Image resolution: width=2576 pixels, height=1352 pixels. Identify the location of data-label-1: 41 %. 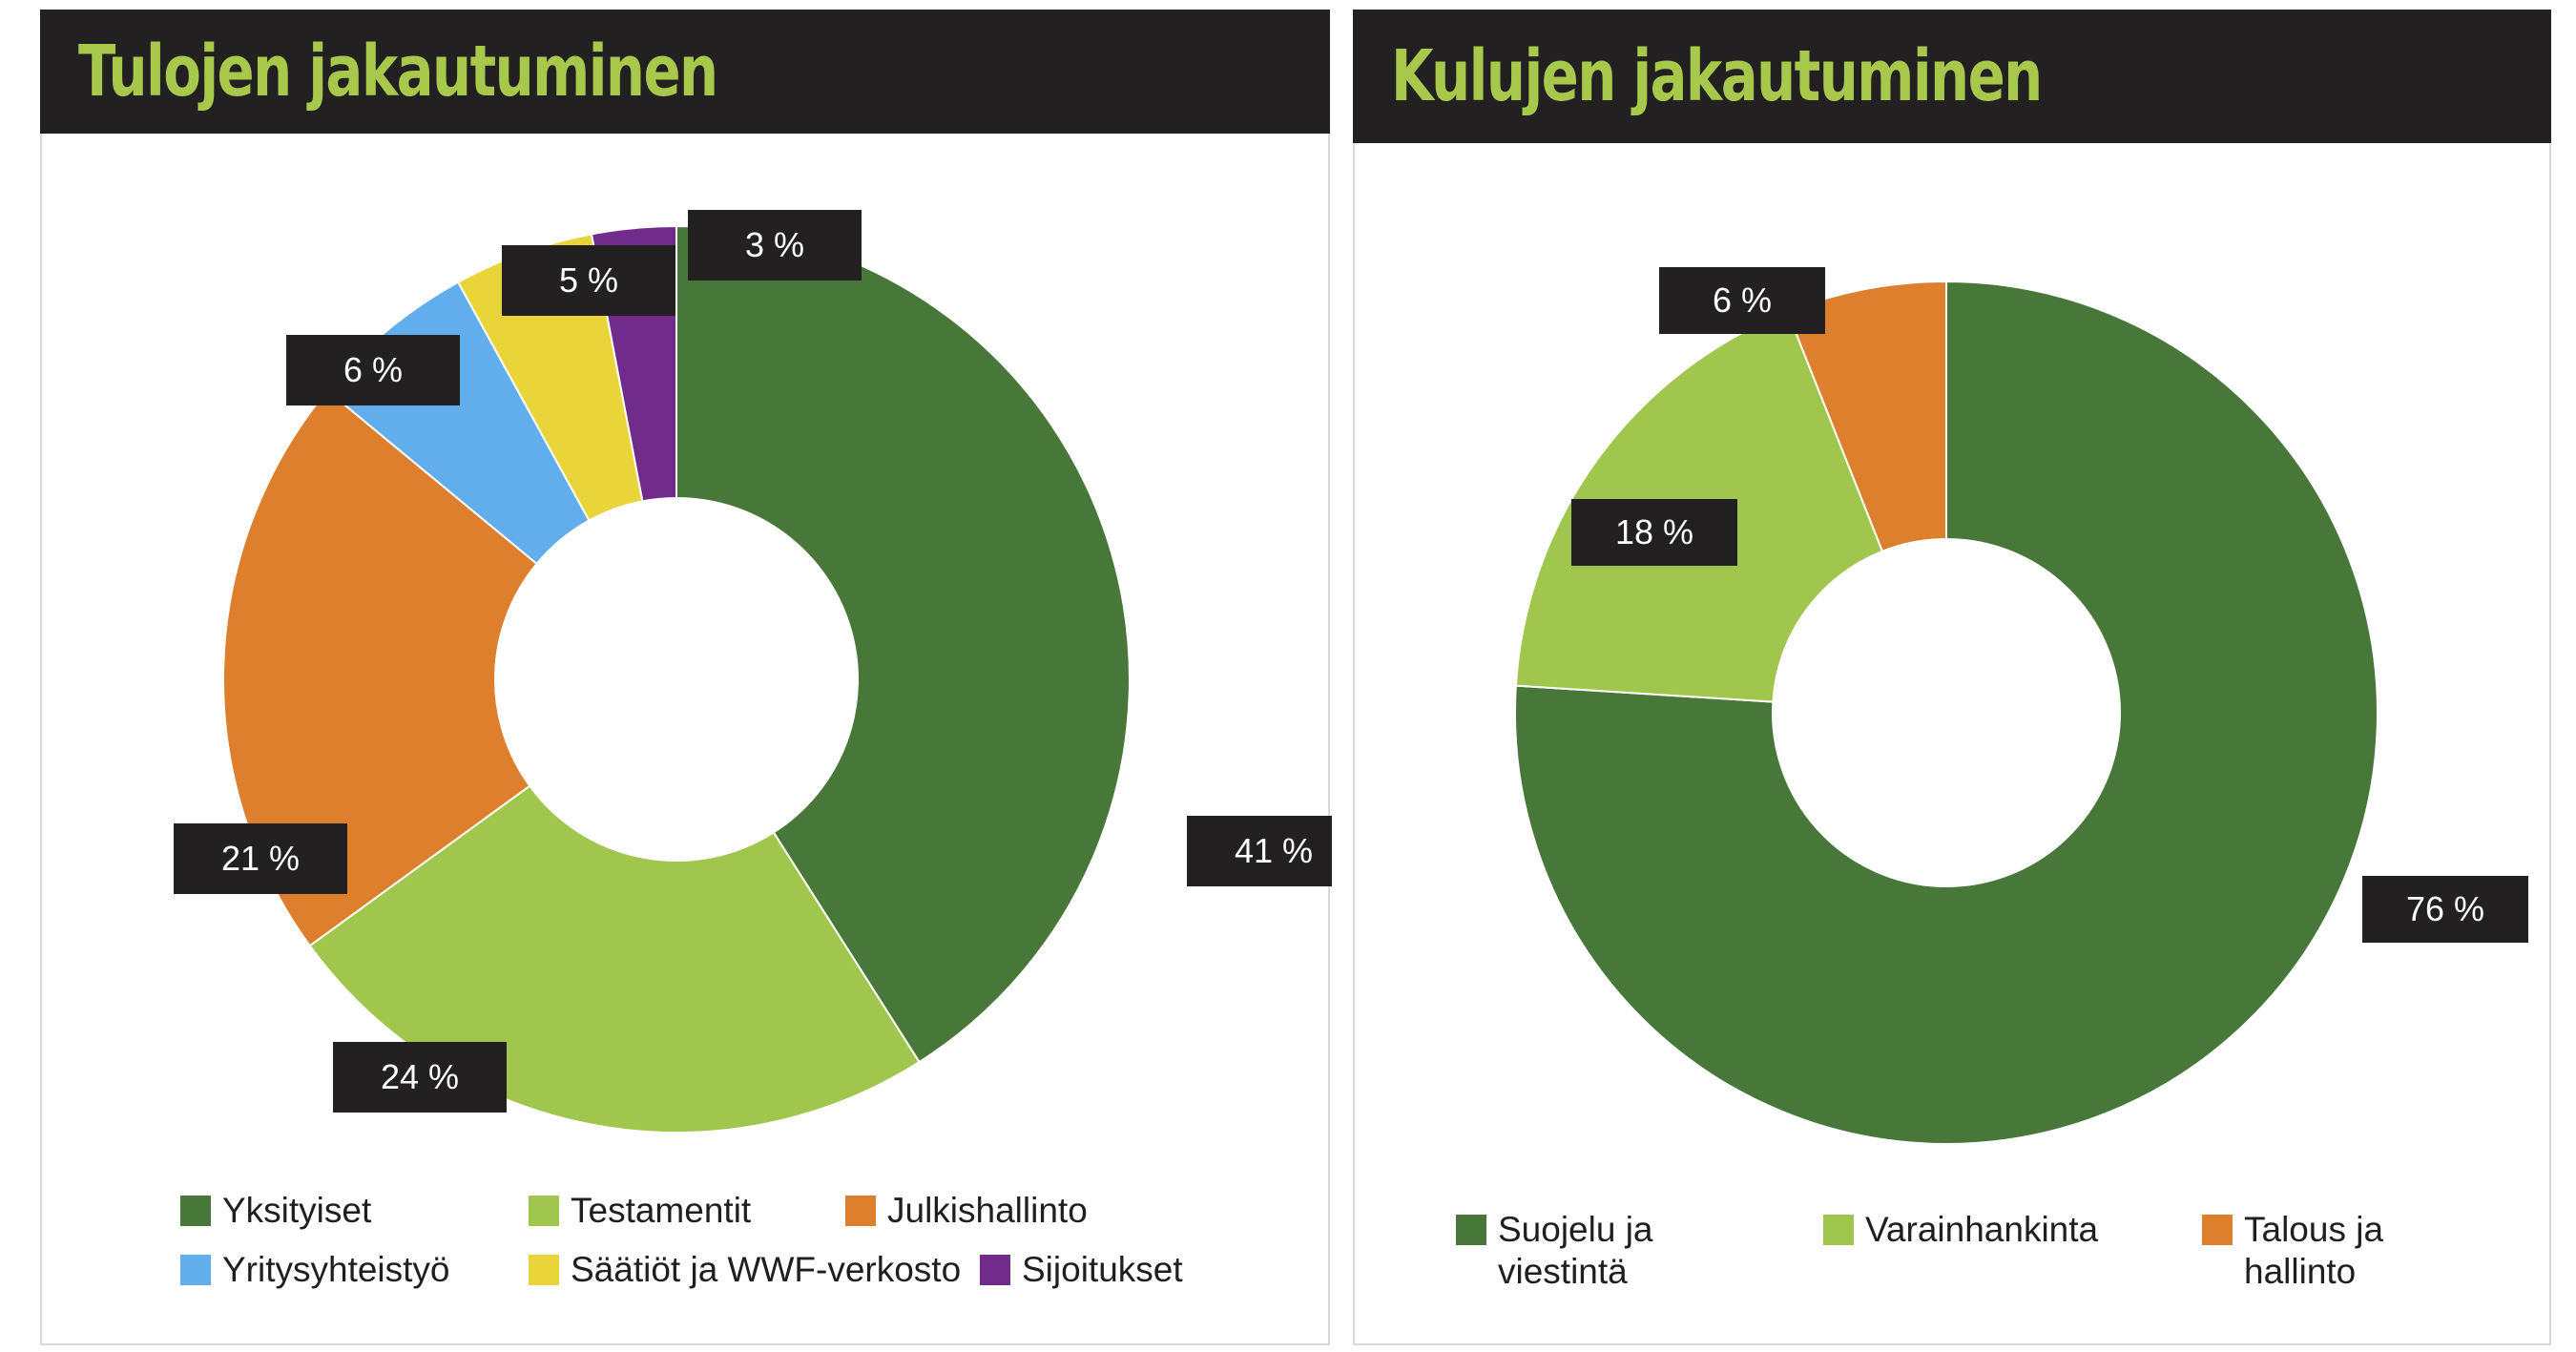
(1259, 851).